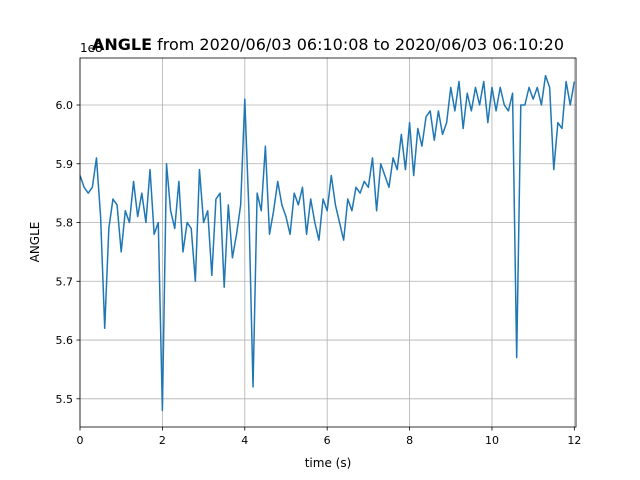 This screenshot has width=640, height=480. Describe the element at coordinates (65, 105) in the screenshot. I see `y-tick-label: 6.0` at that location.